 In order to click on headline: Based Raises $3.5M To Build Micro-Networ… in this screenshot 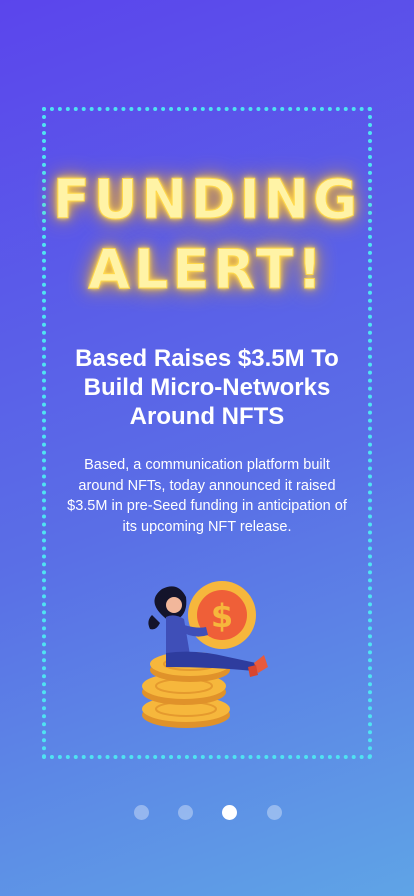, I will do `click(207, 387)`.